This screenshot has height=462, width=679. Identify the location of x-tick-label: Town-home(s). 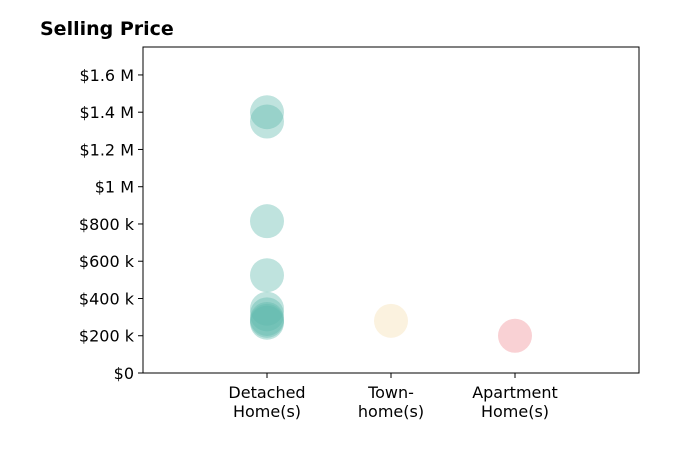
(391, 402).